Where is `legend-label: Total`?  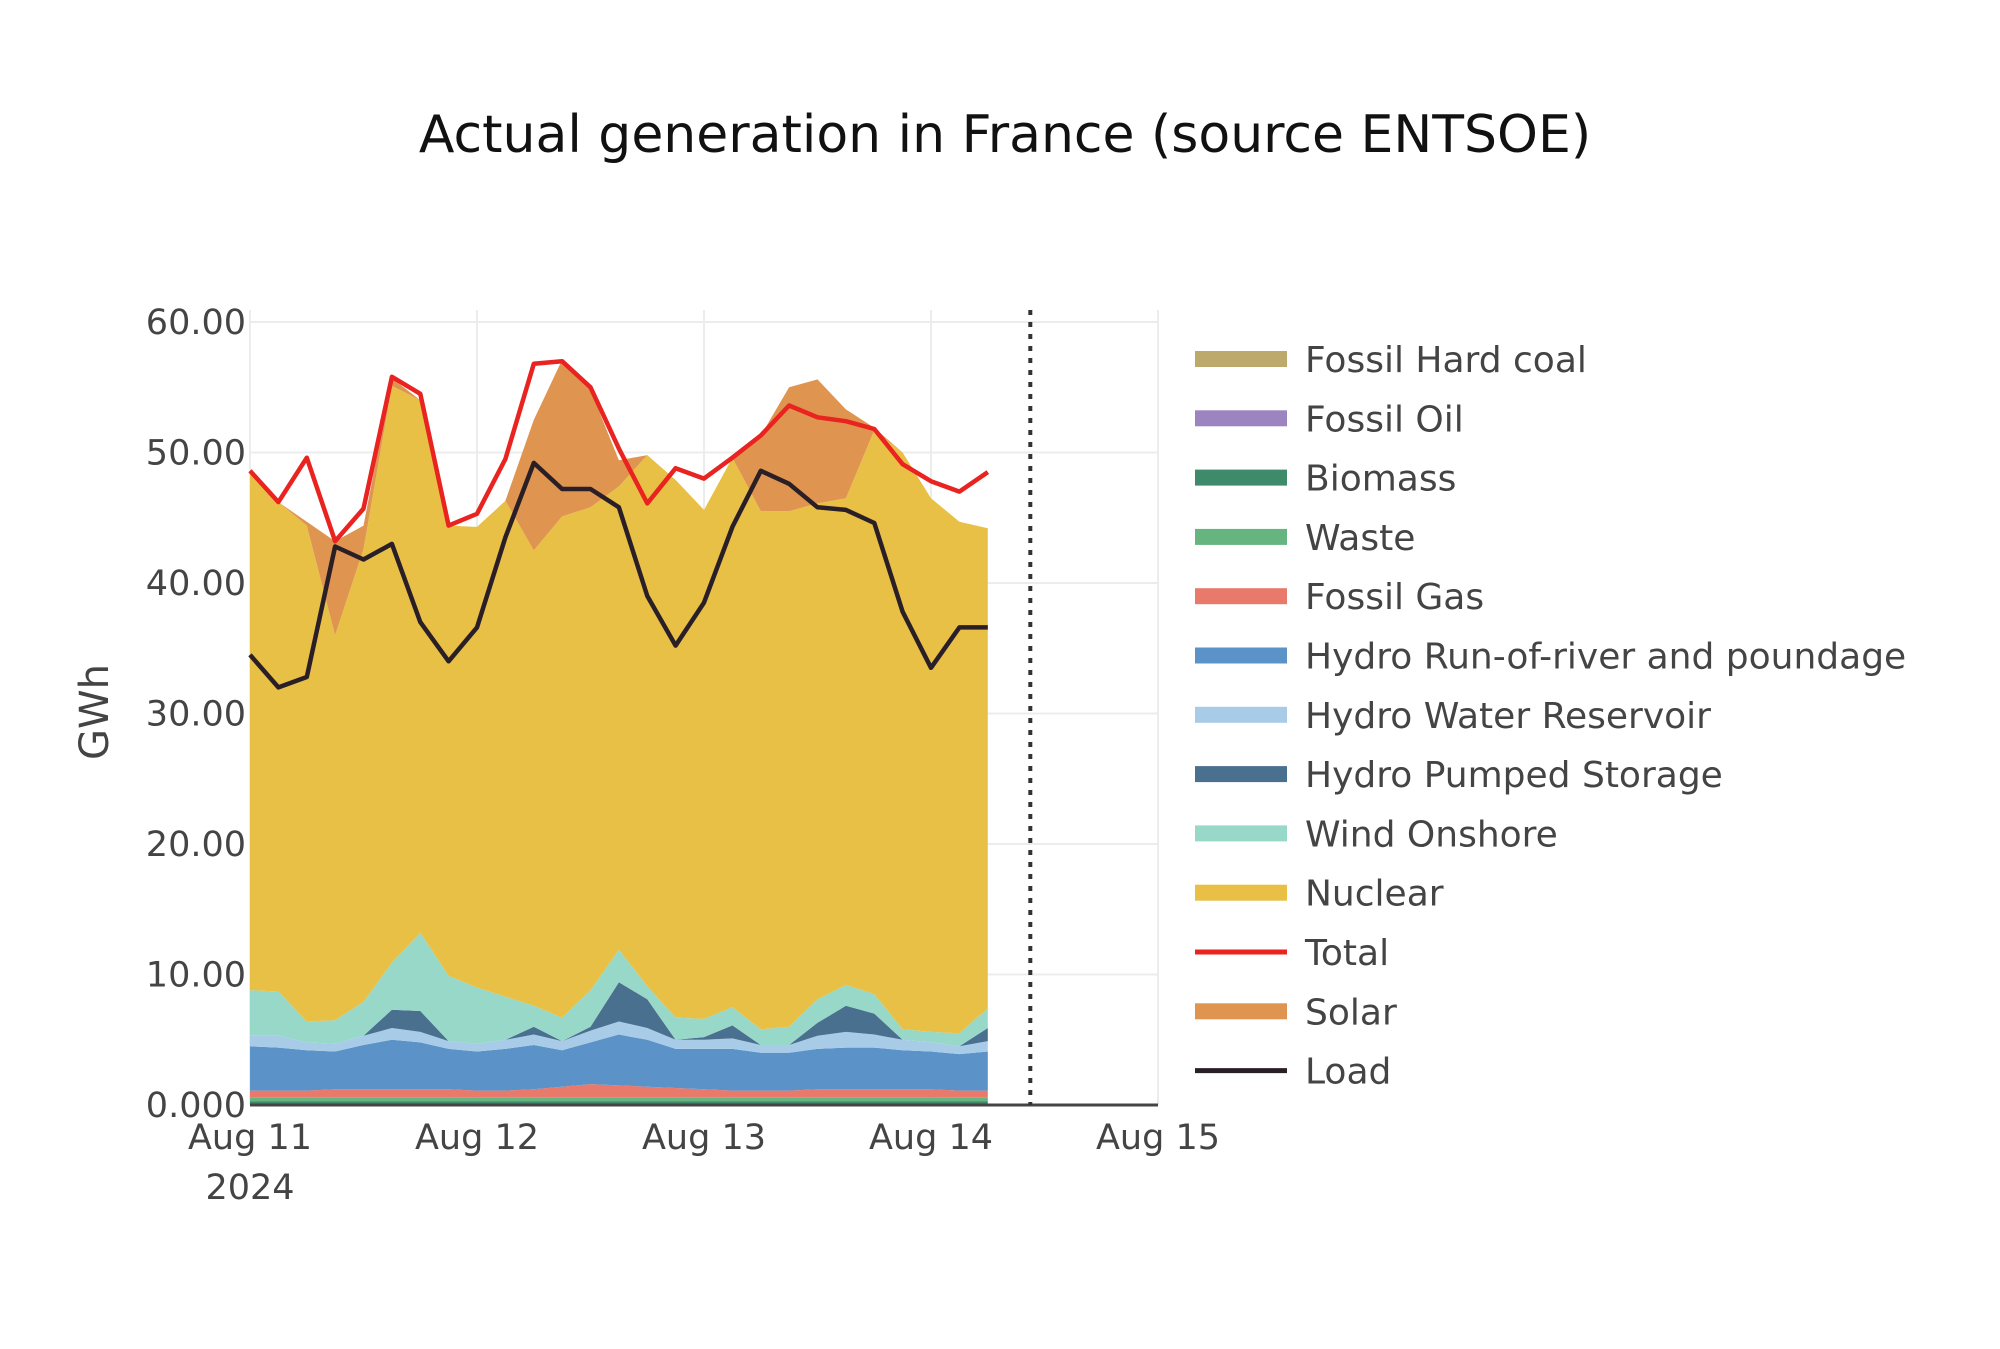 legend-label: Total is located at coordinates (1346, 953).